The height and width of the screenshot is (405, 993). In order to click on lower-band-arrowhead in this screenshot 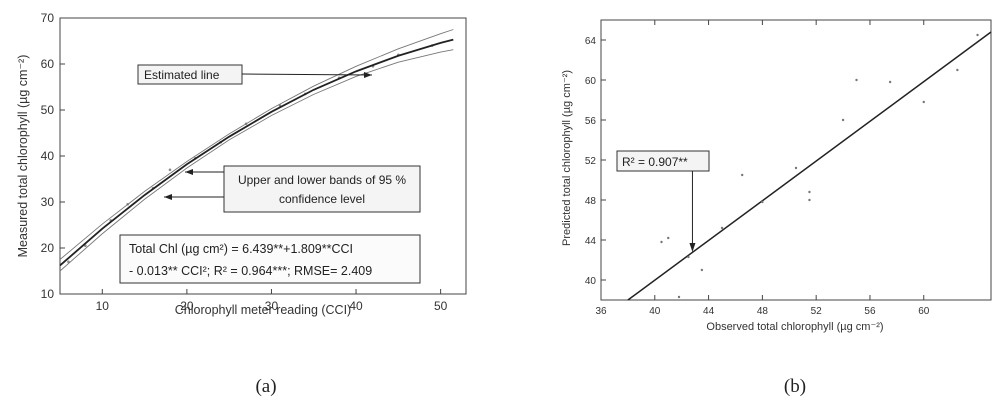, I will do `click(168, 197)`.